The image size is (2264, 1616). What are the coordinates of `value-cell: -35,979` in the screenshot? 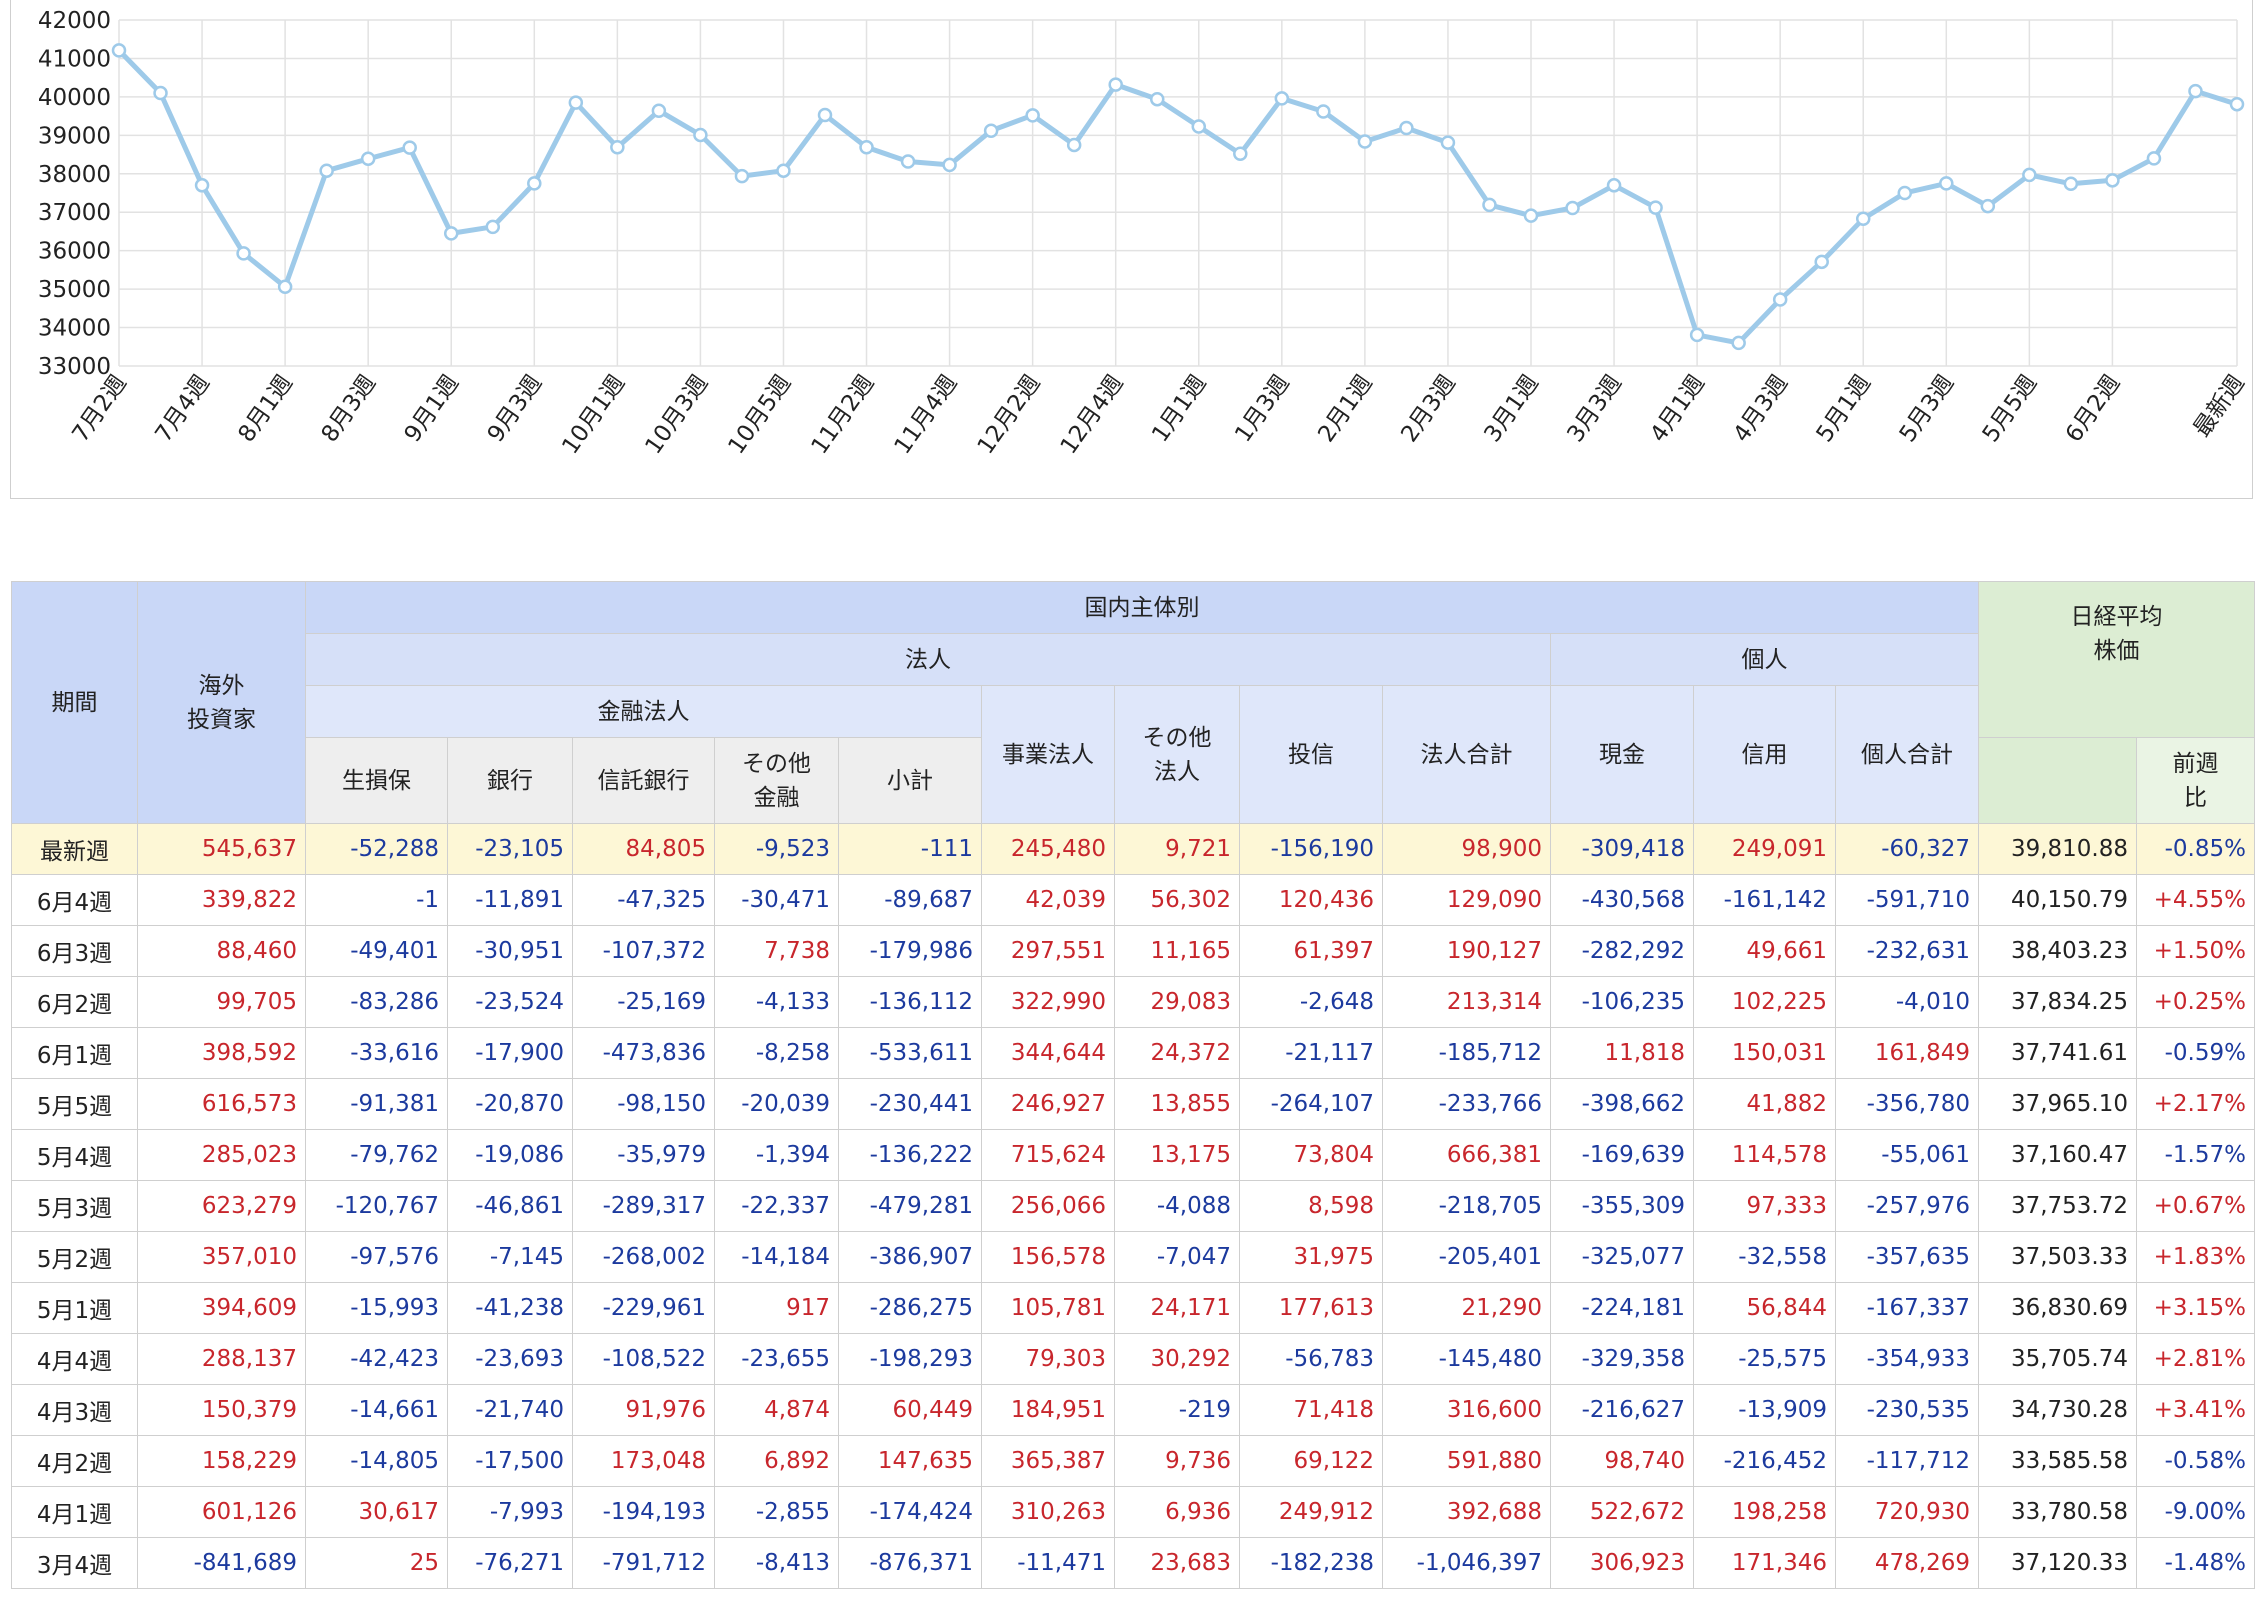 It's located at (643, 1155).